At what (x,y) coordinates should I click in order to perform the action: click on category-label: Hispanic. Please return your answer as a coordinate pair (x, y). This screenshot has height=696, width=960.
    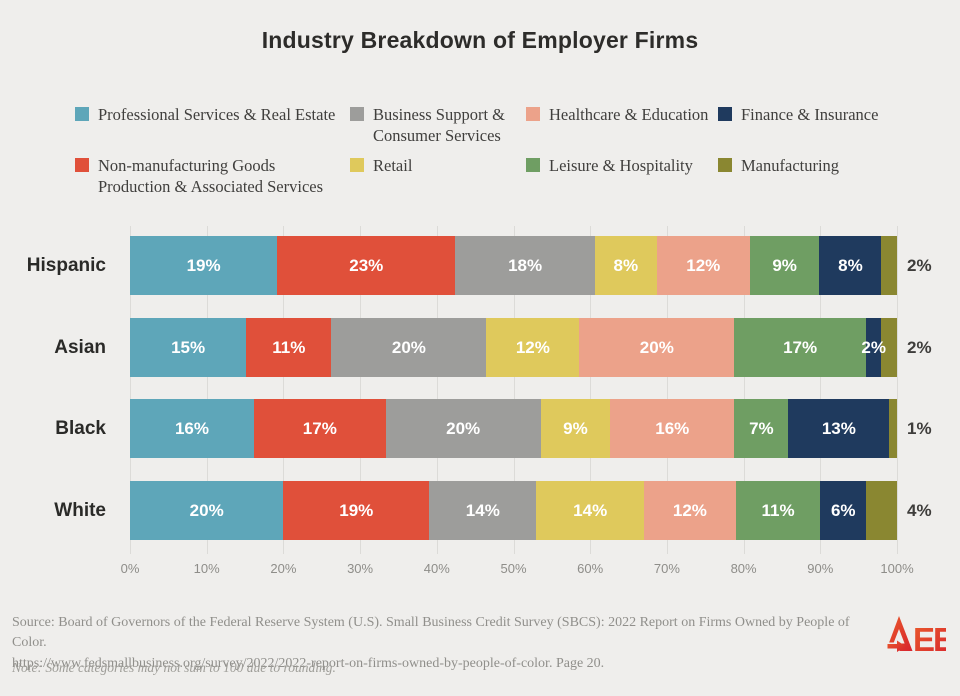
    Looking at the image, I should click on (66, 265).